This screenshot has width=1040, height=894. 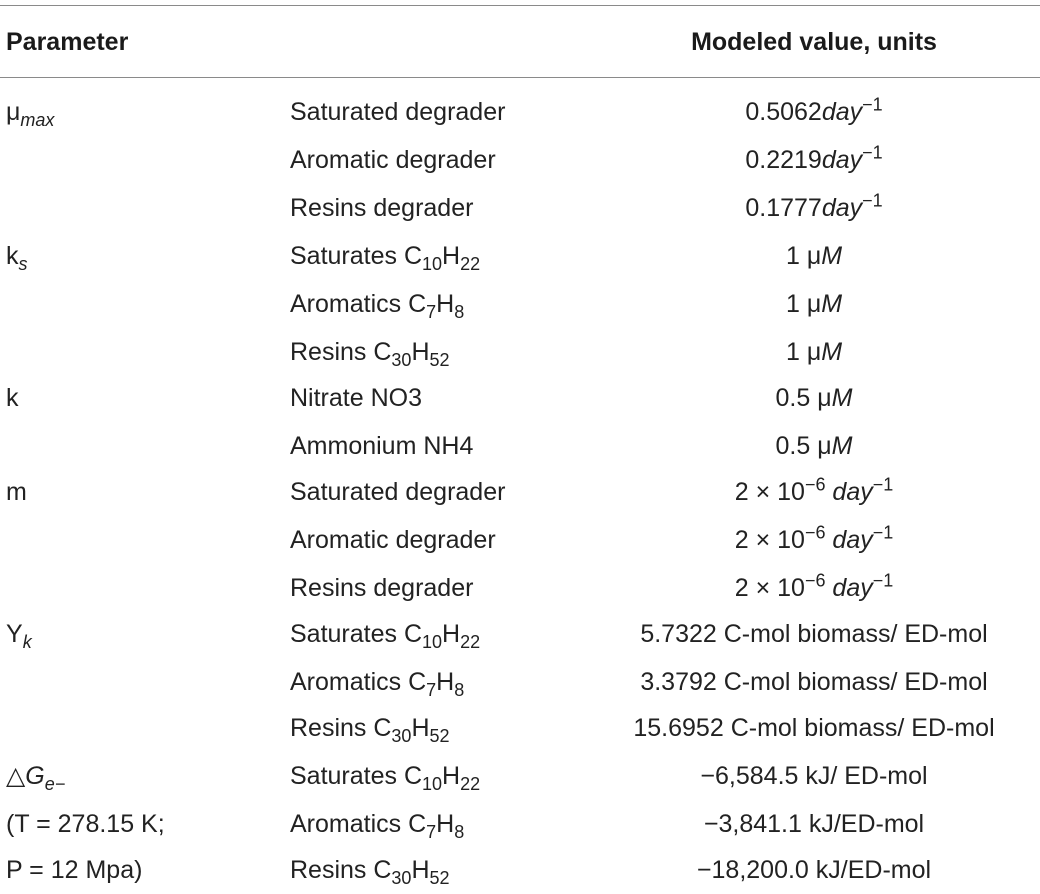 I want to click on header-parameter: Parameter, so click(x=67, y=42).